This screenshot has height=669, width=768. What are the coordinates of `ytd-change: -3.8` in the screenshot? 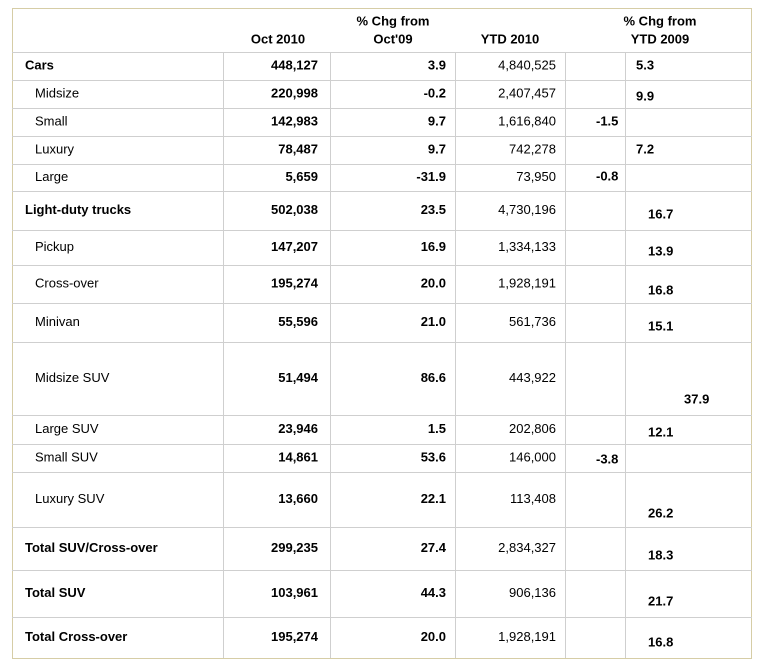 It's located at (607, 458).